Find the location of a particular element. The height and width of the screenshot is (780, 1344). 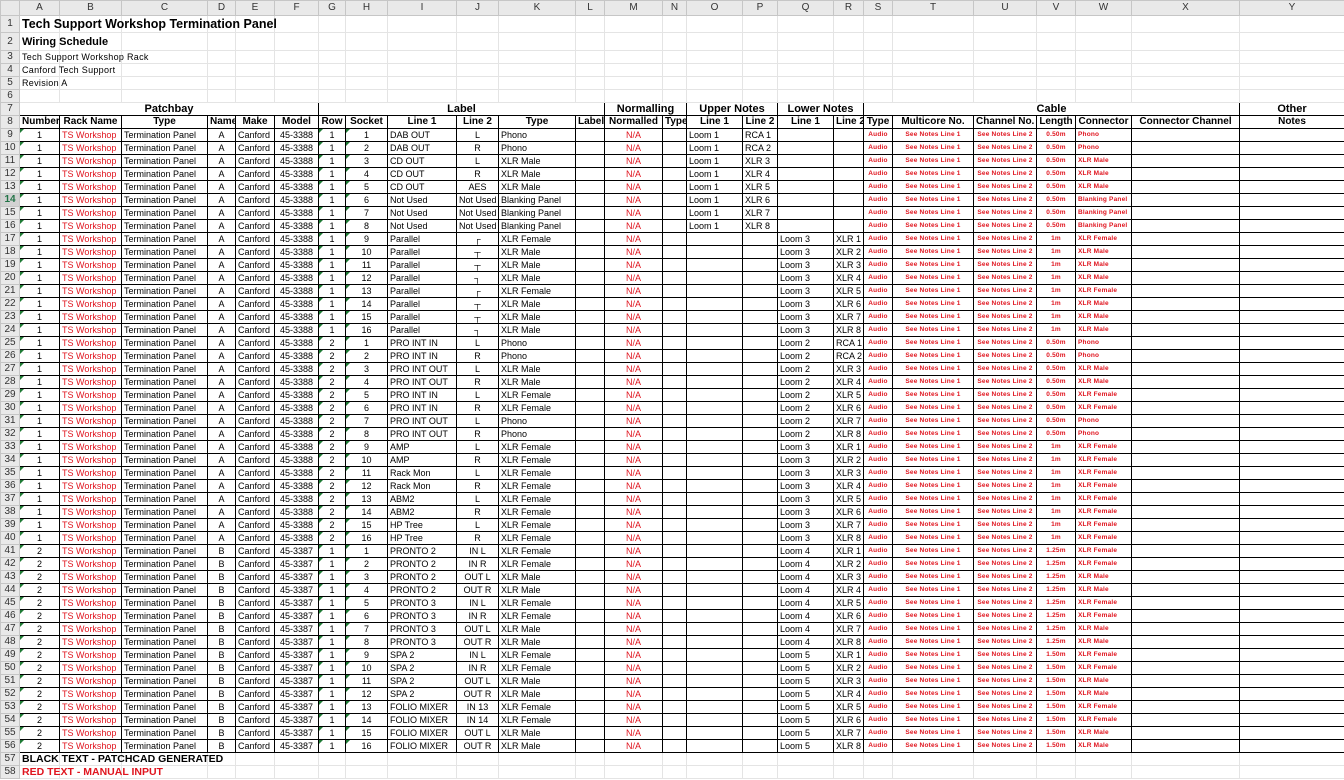

lower-line-2: XLR 8 is located at coordinates (848, 330).